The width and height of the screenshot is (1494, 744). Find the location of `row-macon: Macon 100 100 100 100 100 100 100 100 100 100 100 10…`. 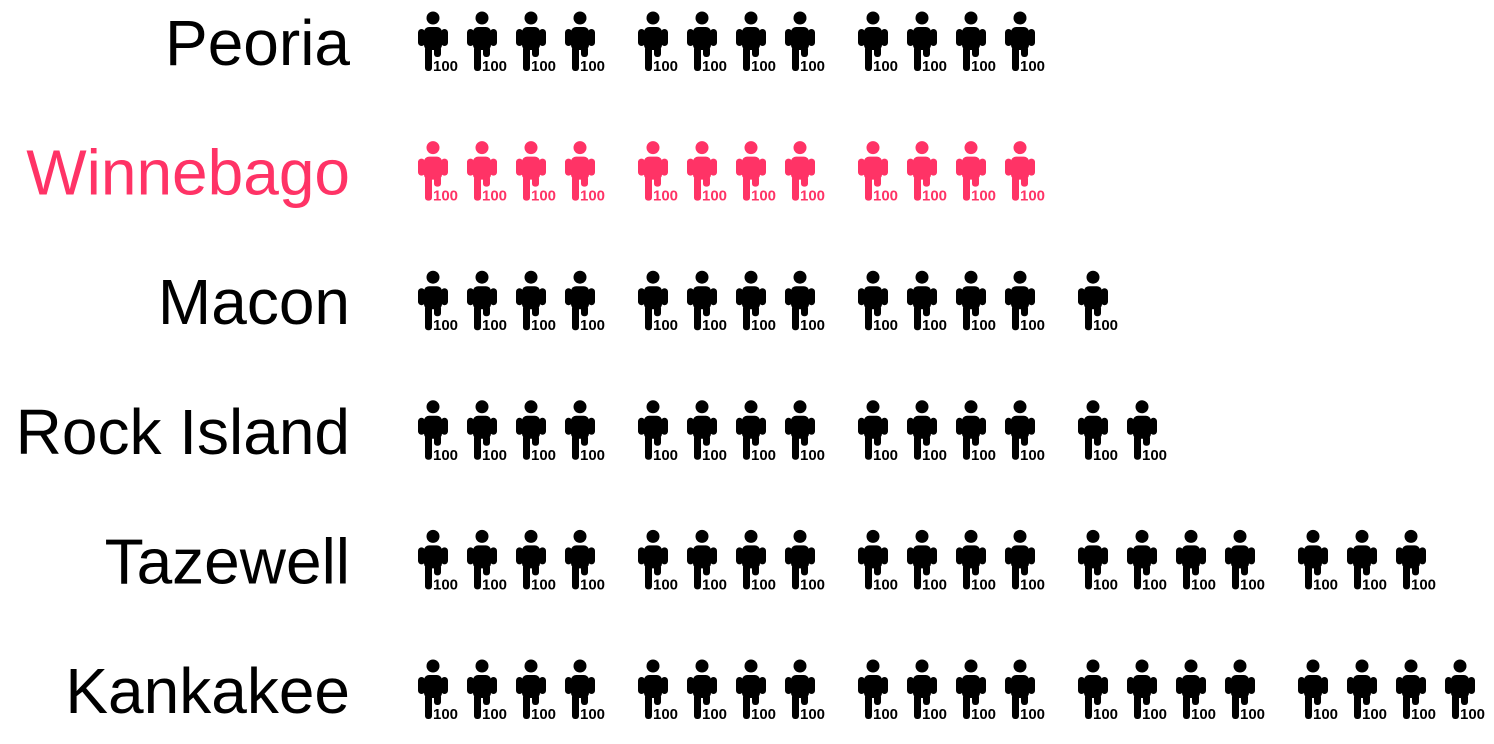

row-macon: Macon 100 100 100 100 100 100 100 100 100 100 100 10… is located at coordinates (638, 302).